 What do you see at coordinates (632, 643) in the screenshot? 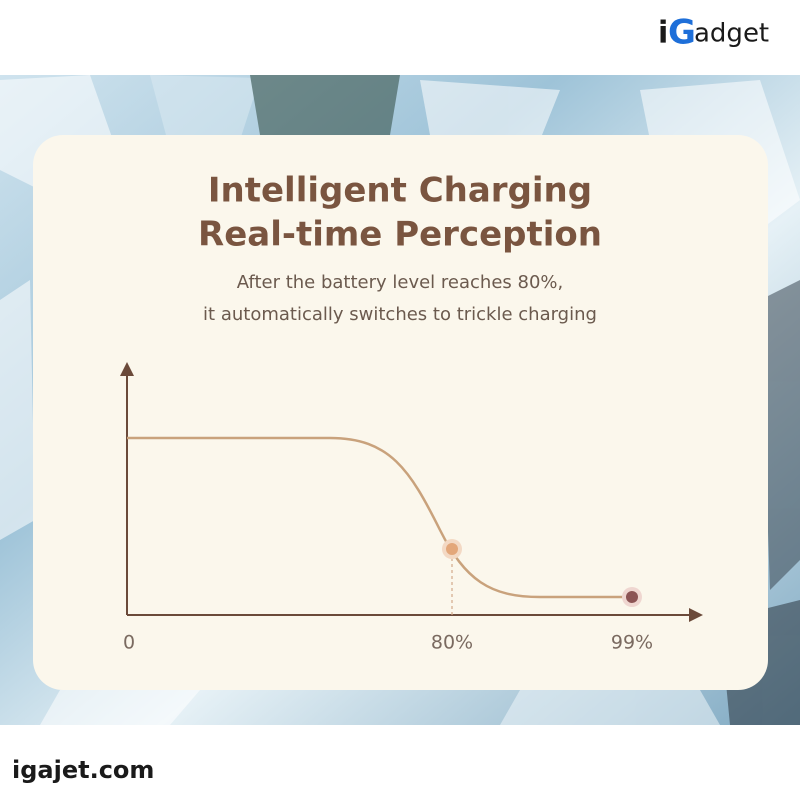
I see `x-label: 99%` at bounding box center [632, 643].